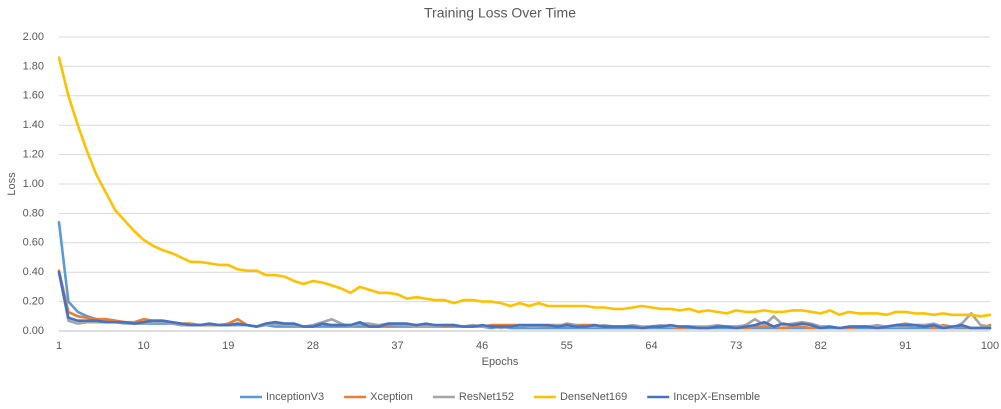 The width and height of the screenshot is (1001, 409). What do you see at coordinates (500, 362) in the screenshot?
I see `x-axis-label: Epochs` at bounding box center [500, 362].